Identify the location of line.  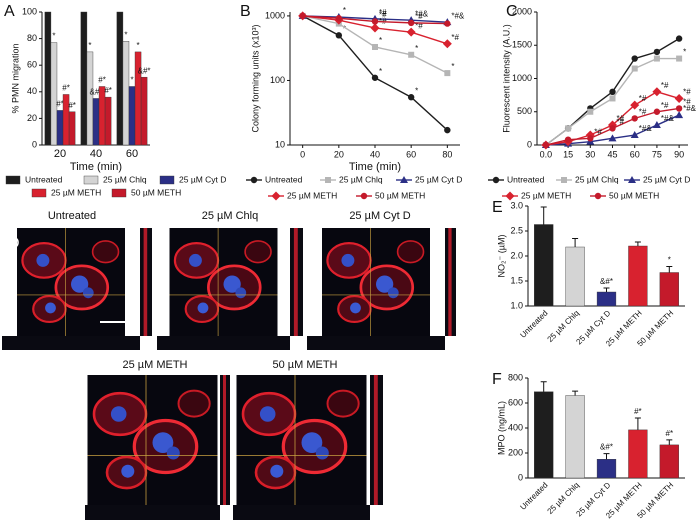
(612, 101).